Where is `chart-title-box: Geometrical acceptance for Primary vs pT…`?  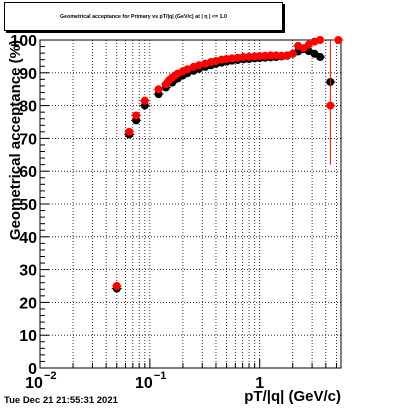
chart-title-box: Geometrical acceptance for Primary vs pT… is located at coordinates (143, 16).